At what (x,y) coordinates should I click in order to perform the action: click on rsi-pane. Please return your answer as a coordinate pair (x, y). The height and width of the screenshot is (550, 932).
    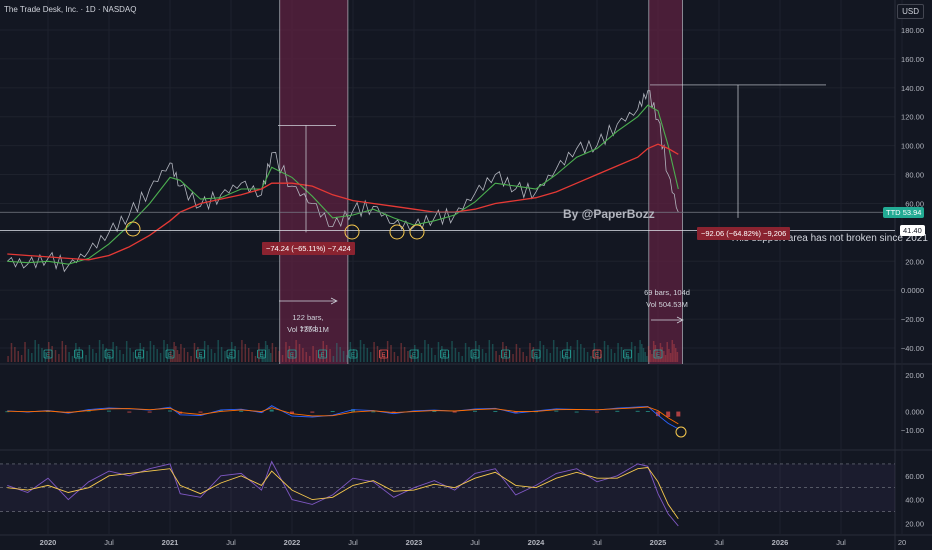
    Looking at the image, I should click on (447, 493).